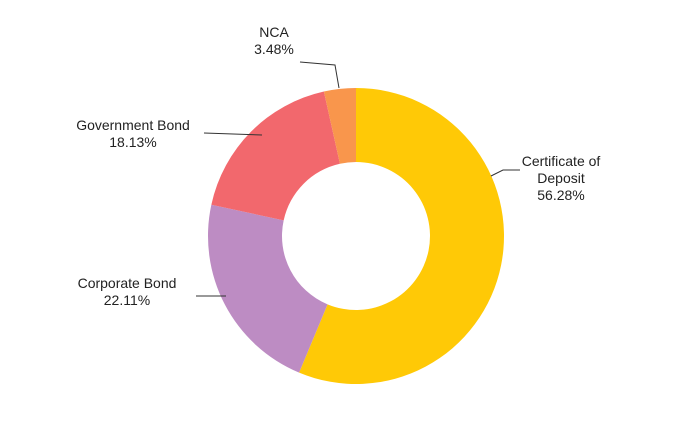 Image resolution: width=691 pixels, height=426 pixels. I want to click on value-label-government-bond: 18.13%, so click(132, 142).